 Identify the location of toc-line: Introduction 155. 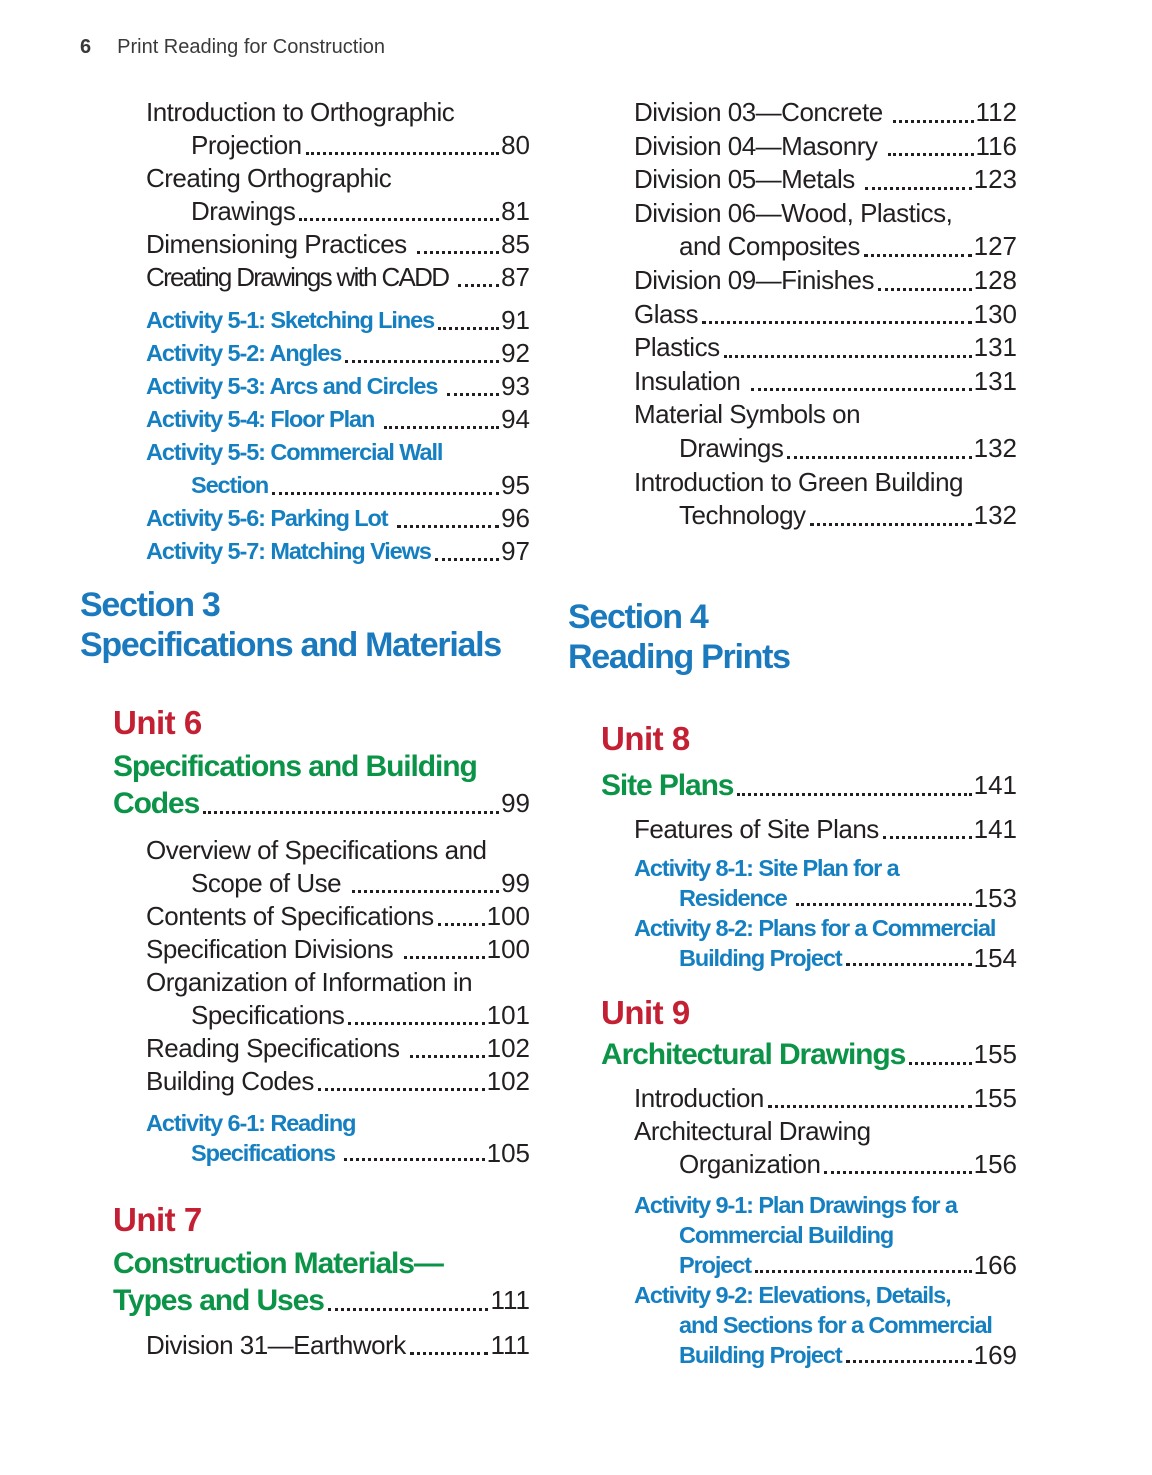
(792, 1098).